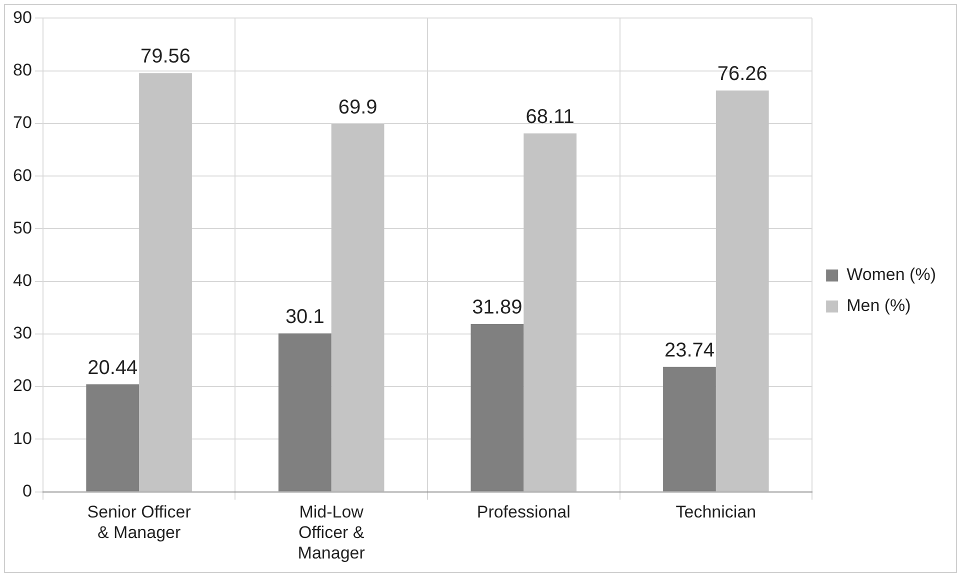  I want to click on y-tick-label: 10, so click(22, 438).